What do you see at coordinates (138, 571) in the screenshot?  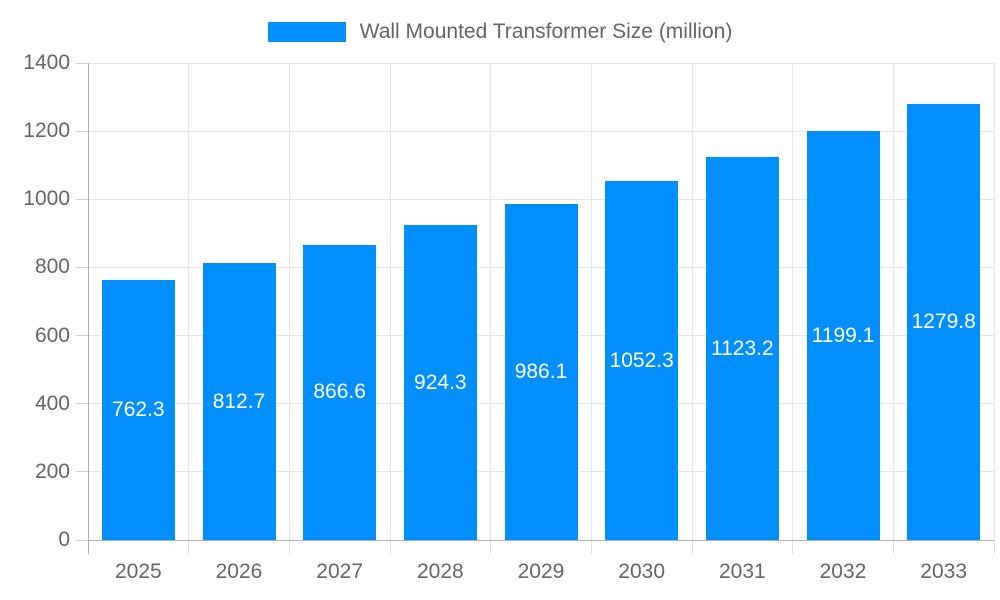 I see `x-axis-label: 2025` at bounding box center [138, 571].